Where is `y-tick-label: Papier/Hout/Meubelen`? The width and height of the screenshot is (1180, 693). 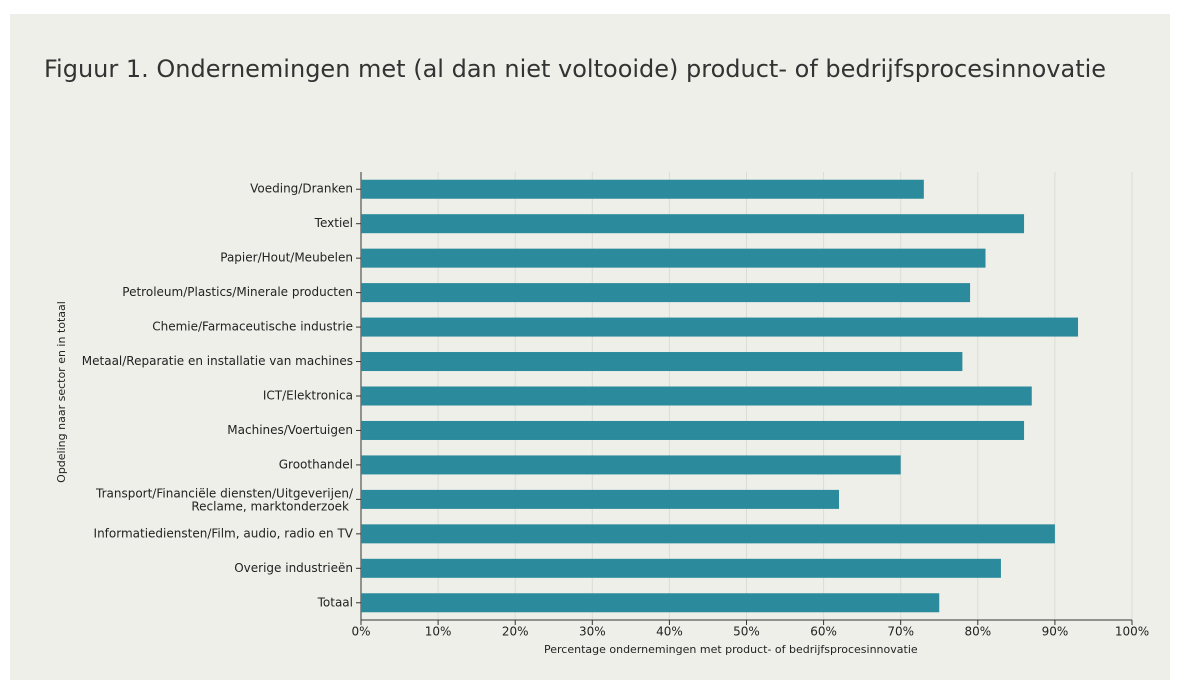
y-tick-label: Papier/Hout/Meubelen is located at coordinates (286, 258).